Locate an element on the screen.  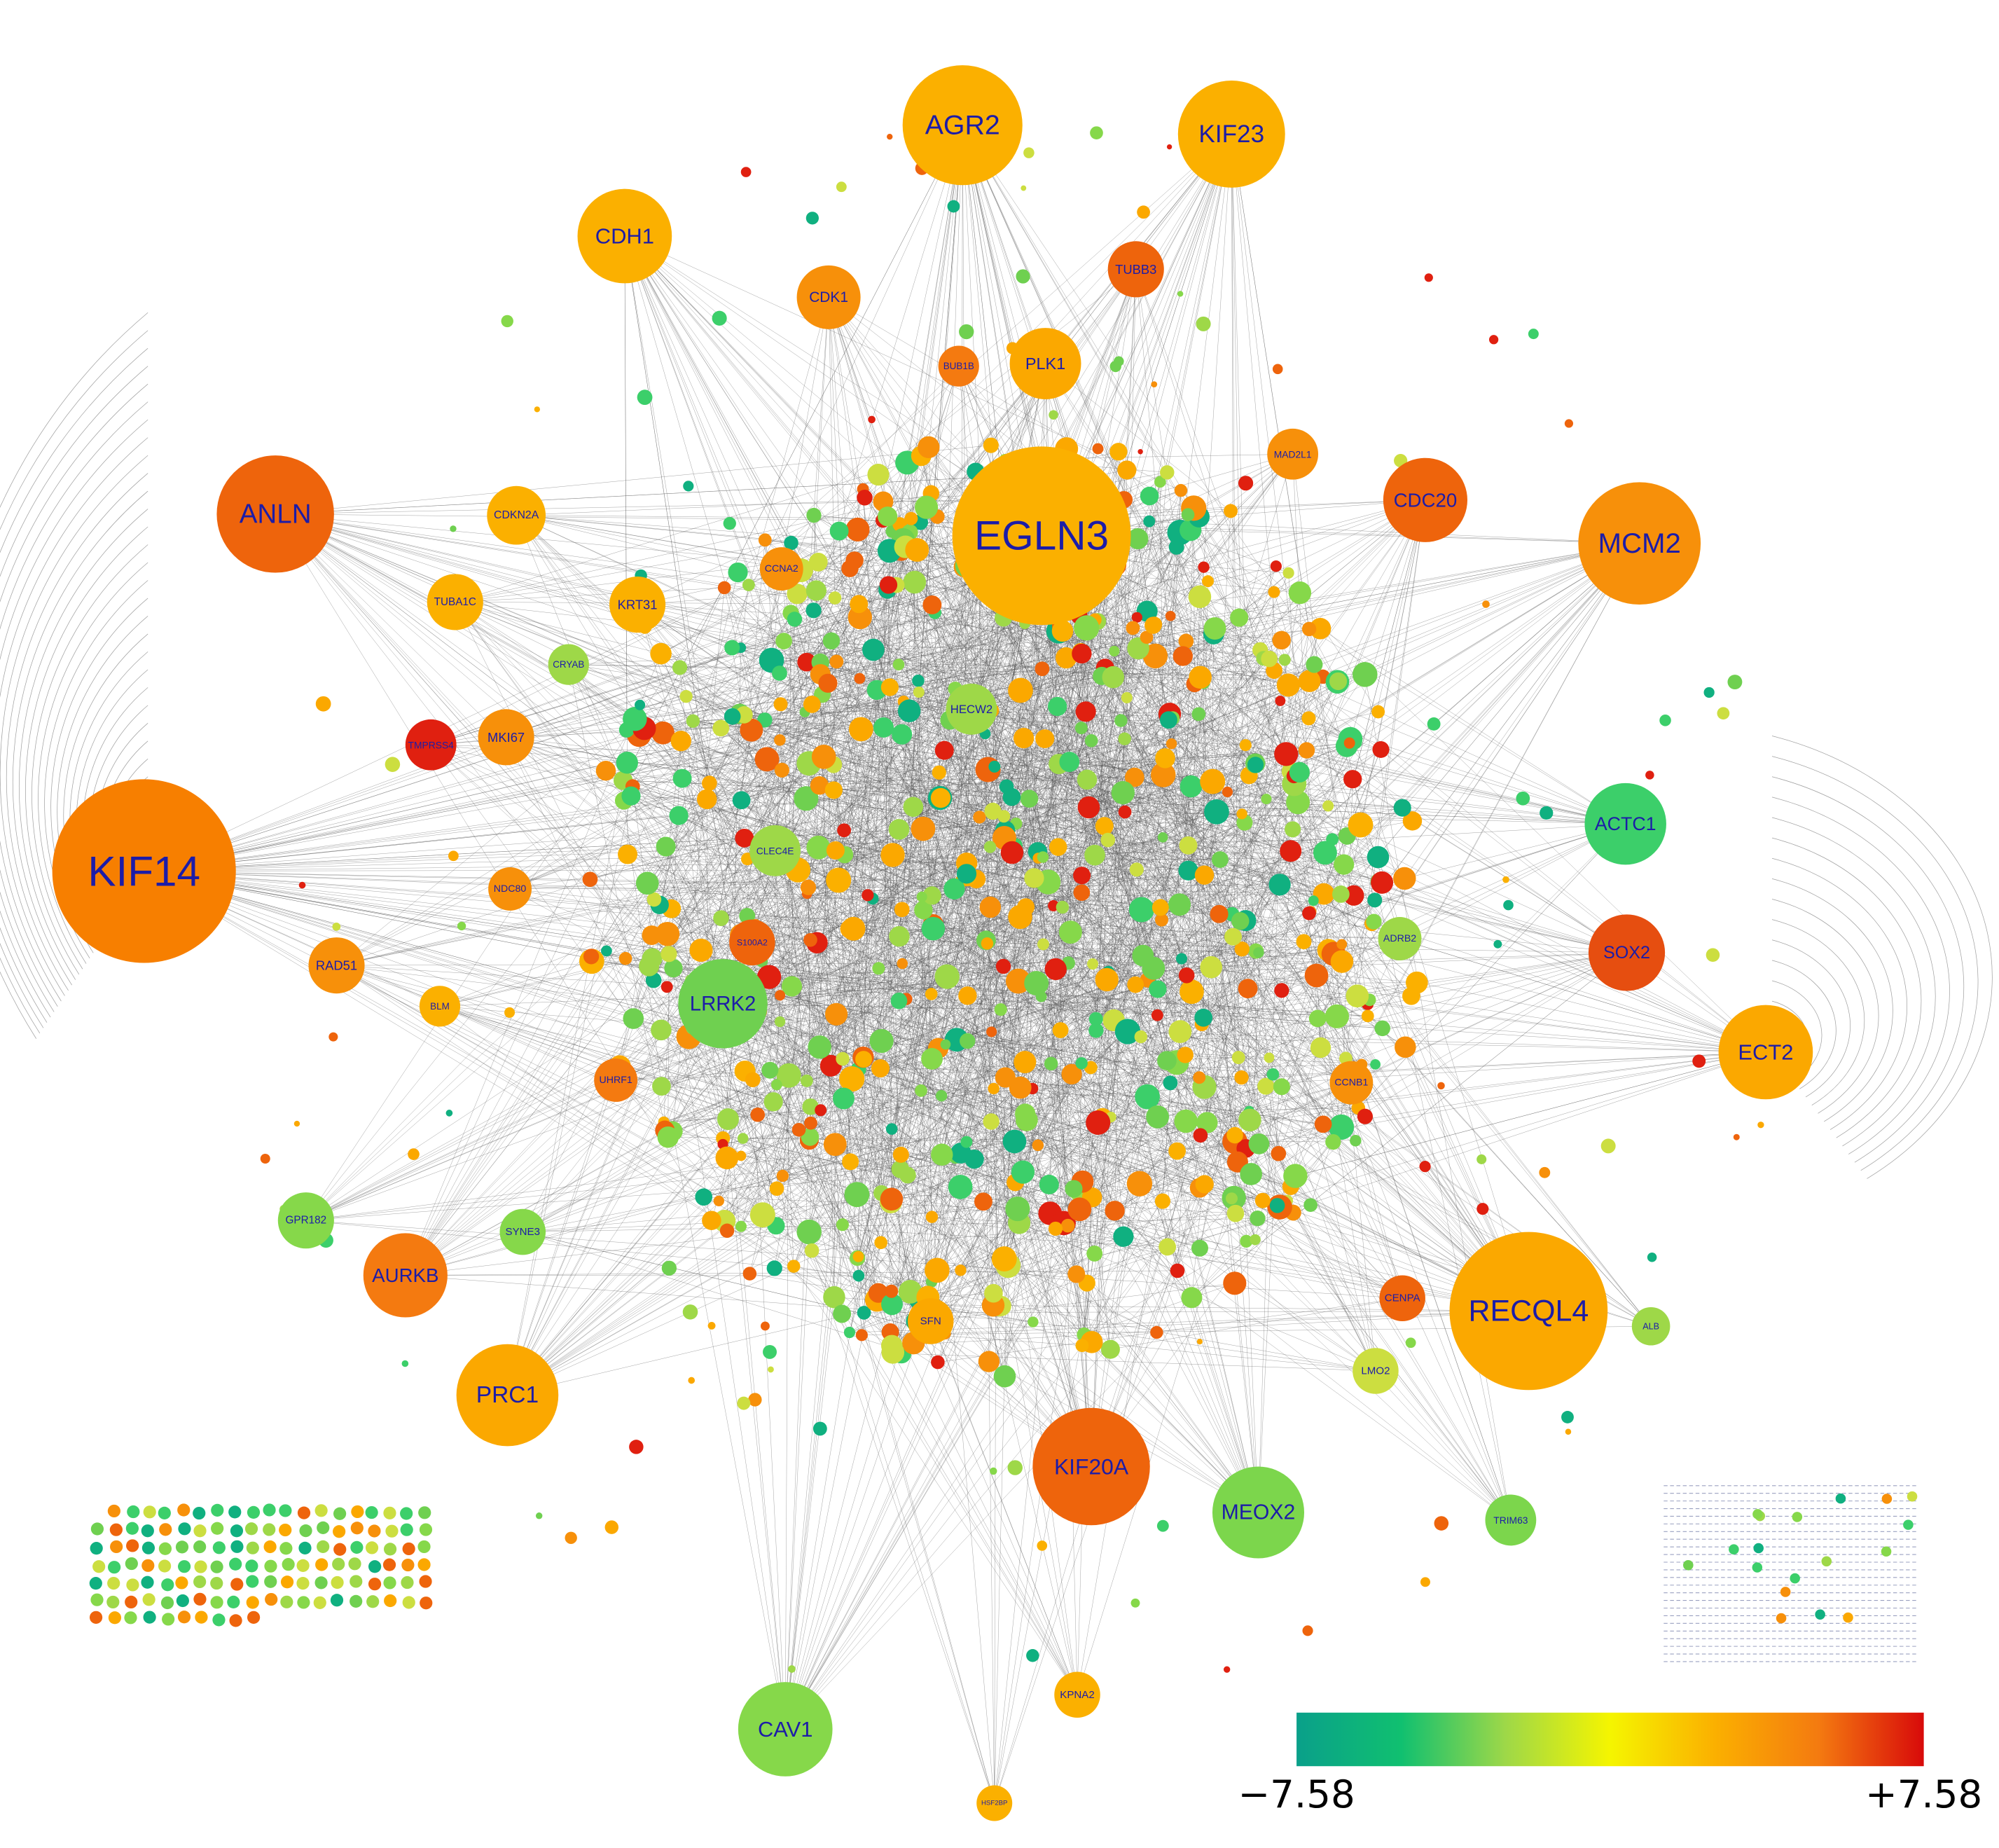
gene-label: PRC1 is located at coordinates (507, 1395).